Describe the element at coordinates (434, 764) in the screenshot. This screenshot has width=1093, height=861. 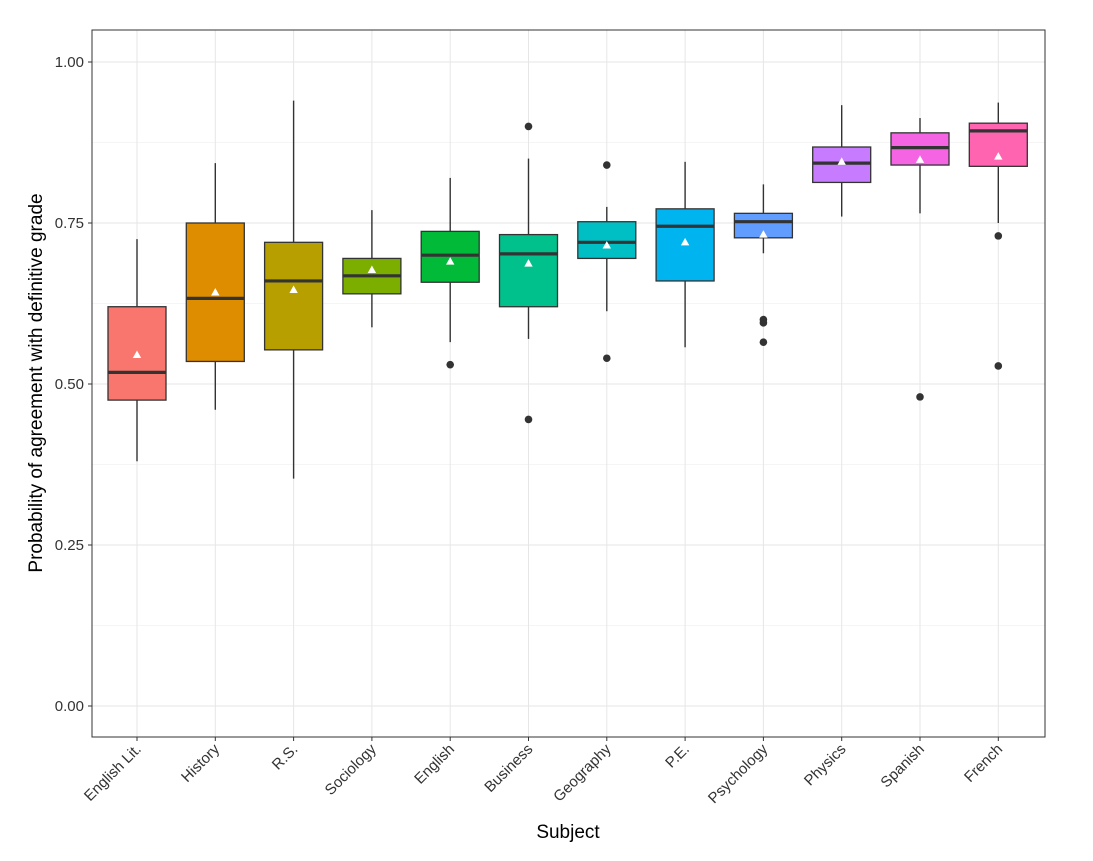
I see `x-tick-label: English` at that location.